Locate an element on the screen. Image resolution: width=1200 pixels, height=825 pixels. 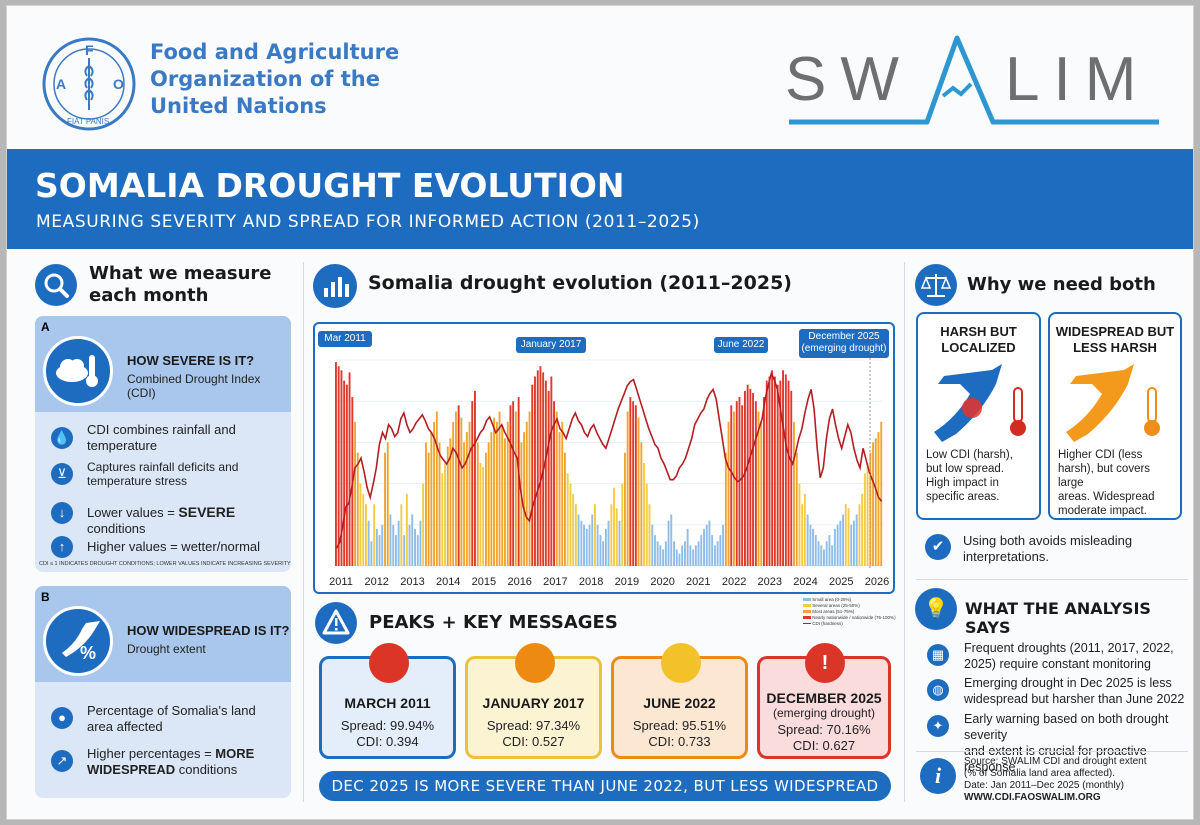
arrow-down-icon: ↓ is located at coordinates (62, 513).